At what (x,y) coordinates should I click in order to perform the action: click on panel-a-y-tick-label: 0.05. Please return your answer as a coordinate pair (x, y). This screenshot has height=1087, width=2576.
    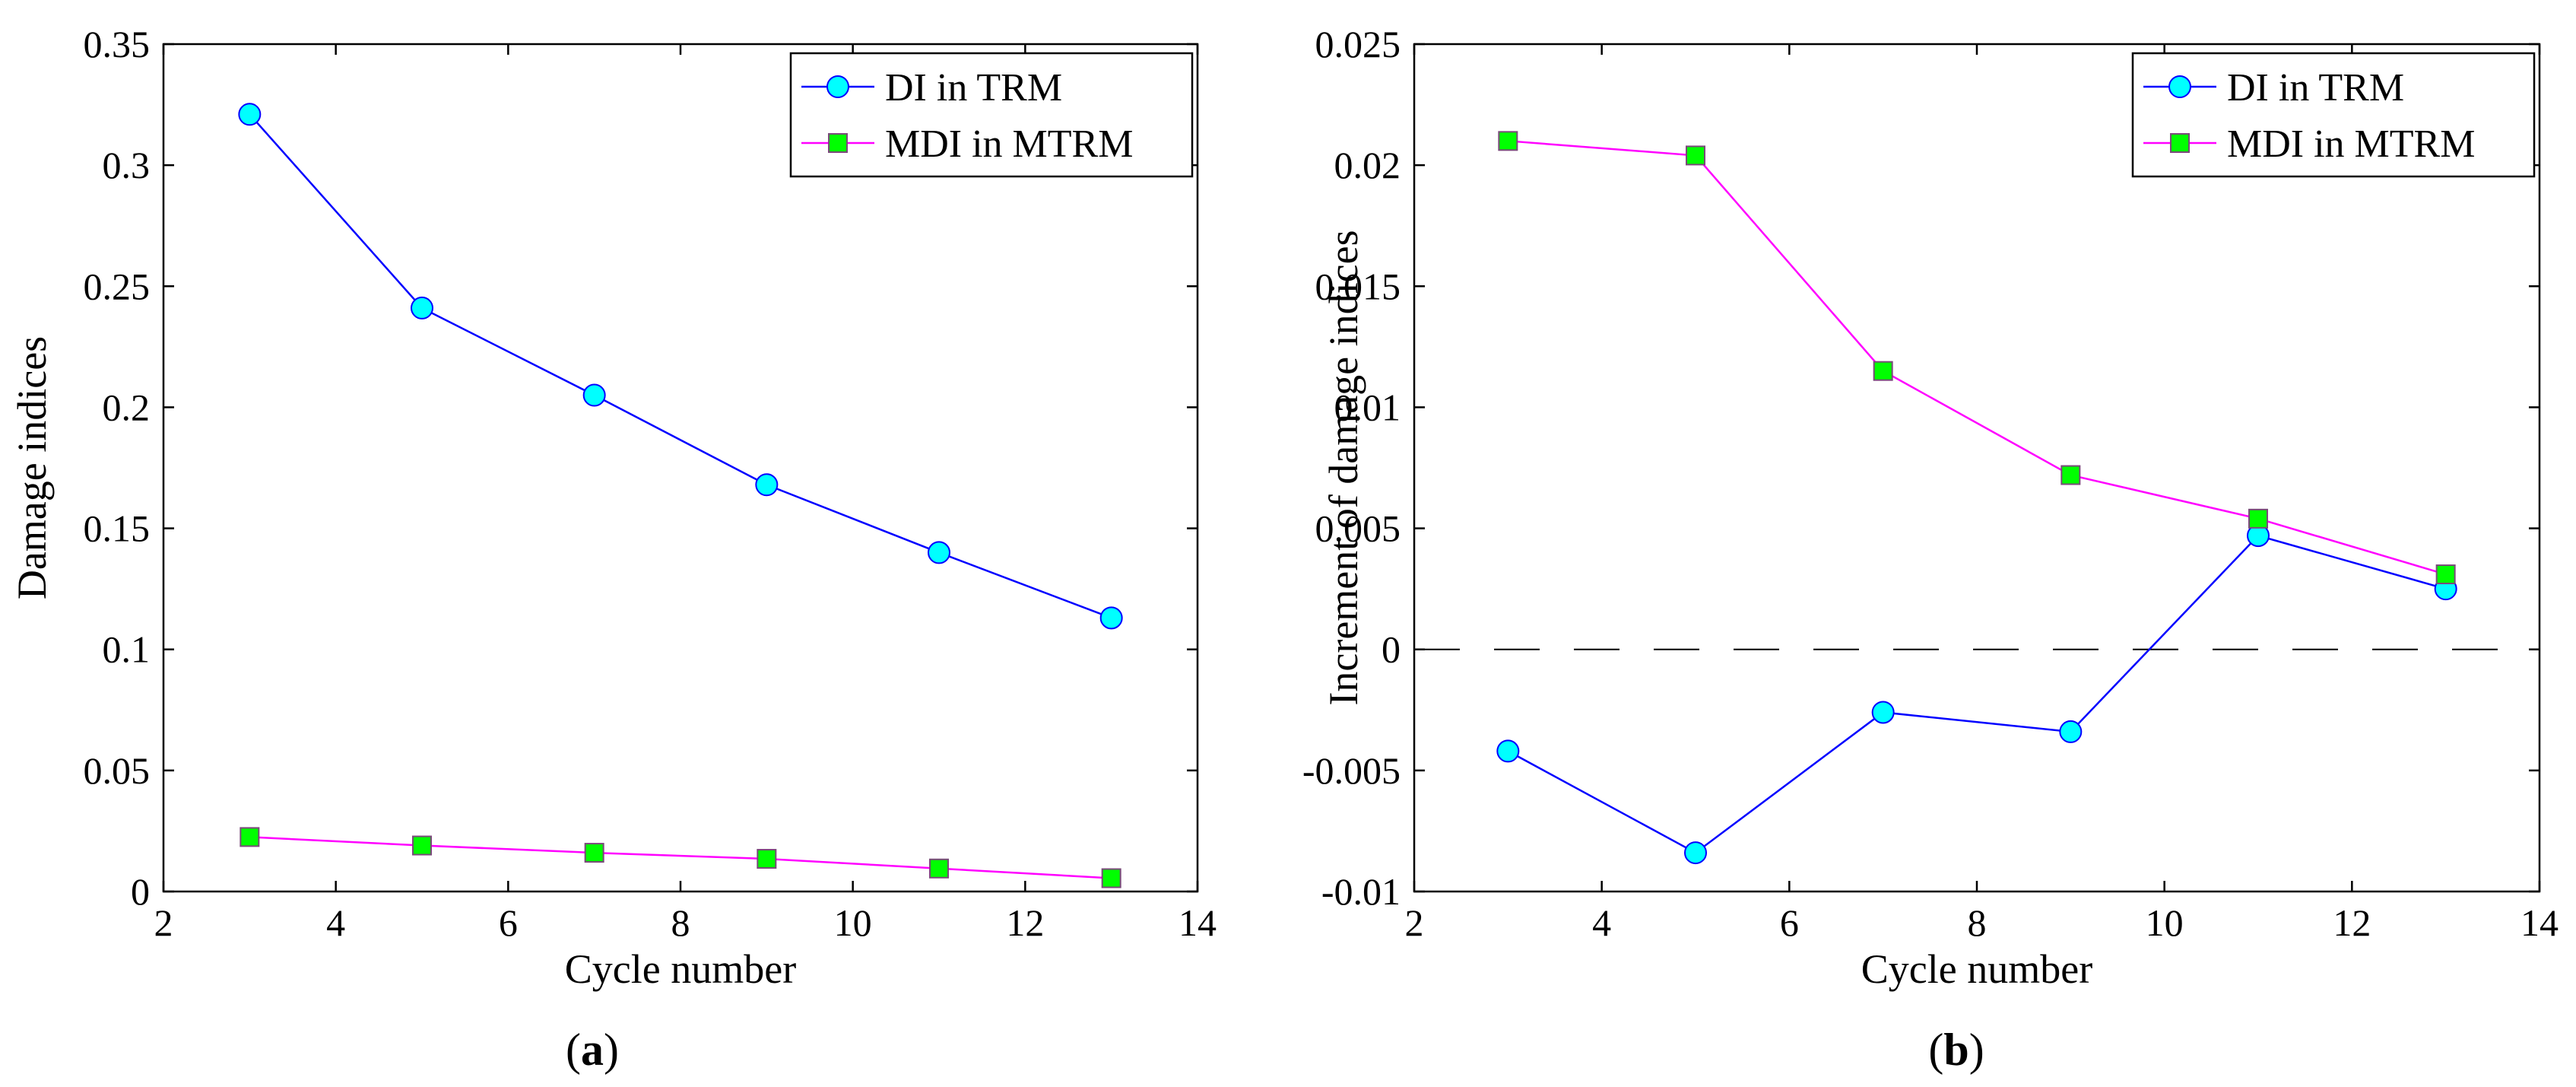
    Looking at the image, I should click on (117, 770).